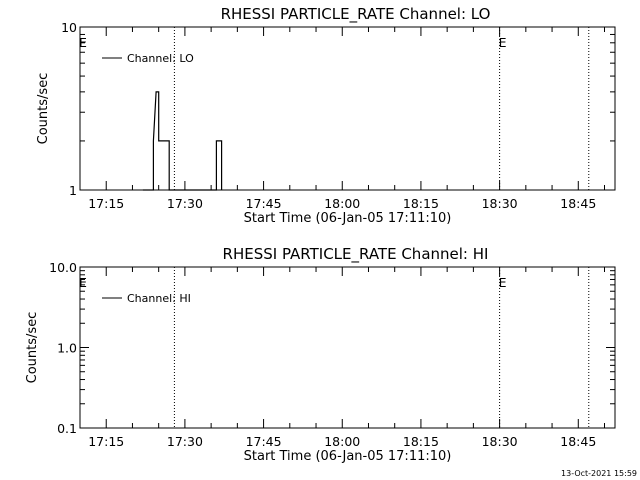 The width and height of the screenshot is (640, 480). I want to click on y-tick-label: 10.0, so click(63, 267).